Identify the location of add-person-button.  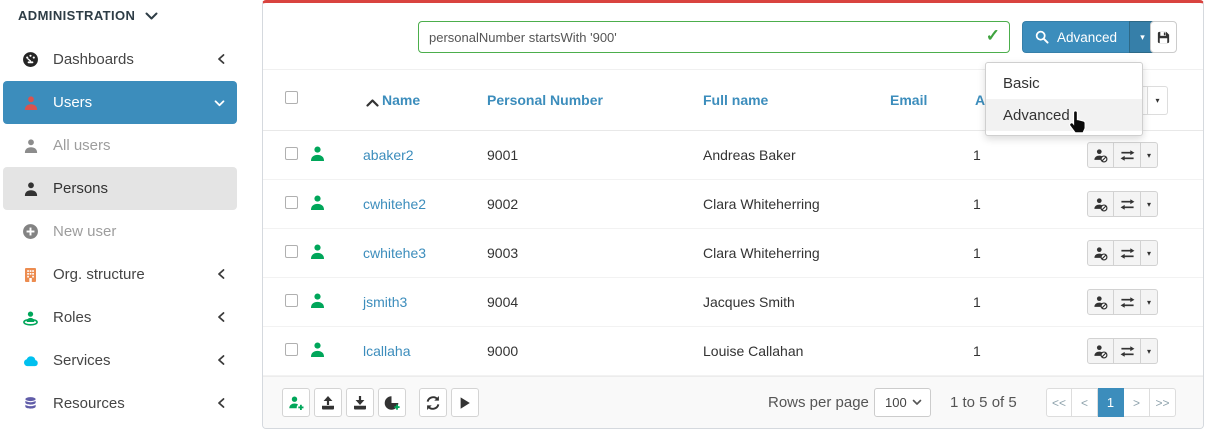
(296, 402).